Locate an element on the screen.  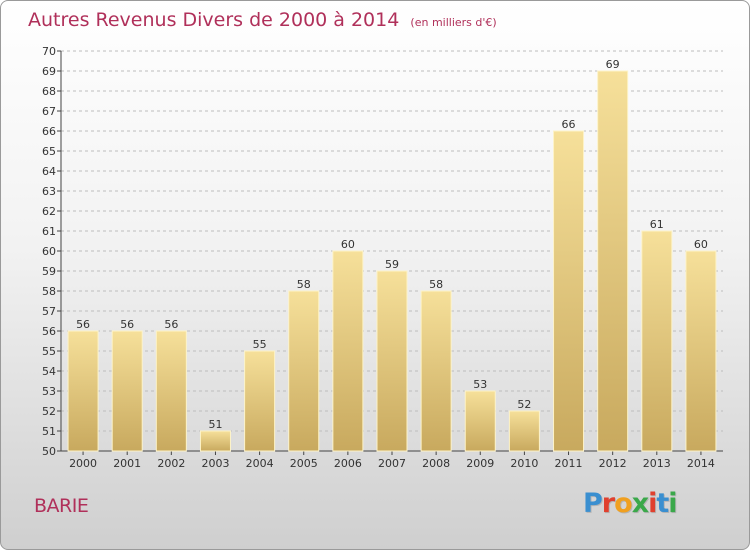
y-tick-label: 59 is located at coordinates (49, 271).